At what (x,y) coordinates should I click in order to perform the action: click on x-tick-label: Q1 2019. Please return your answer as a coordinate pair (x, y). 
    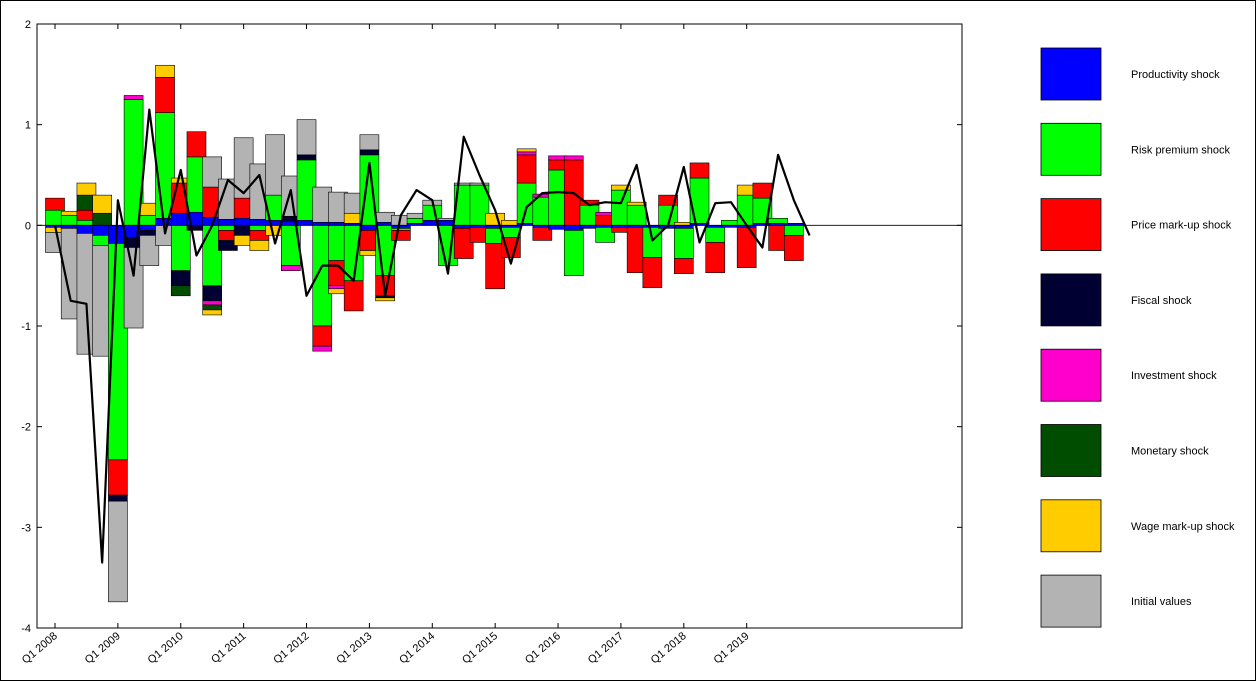
    Looking at the image, I should click on (732, 648).